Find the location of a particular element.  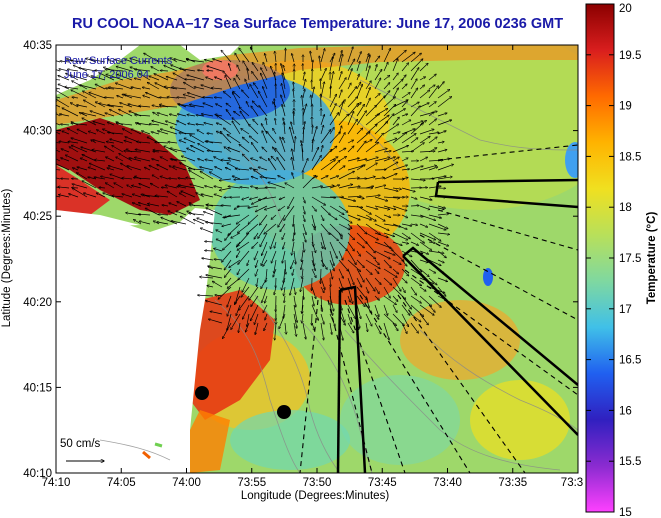

overlay-line-2: June 17, 2006 04 is located at coordinates (106, 75).